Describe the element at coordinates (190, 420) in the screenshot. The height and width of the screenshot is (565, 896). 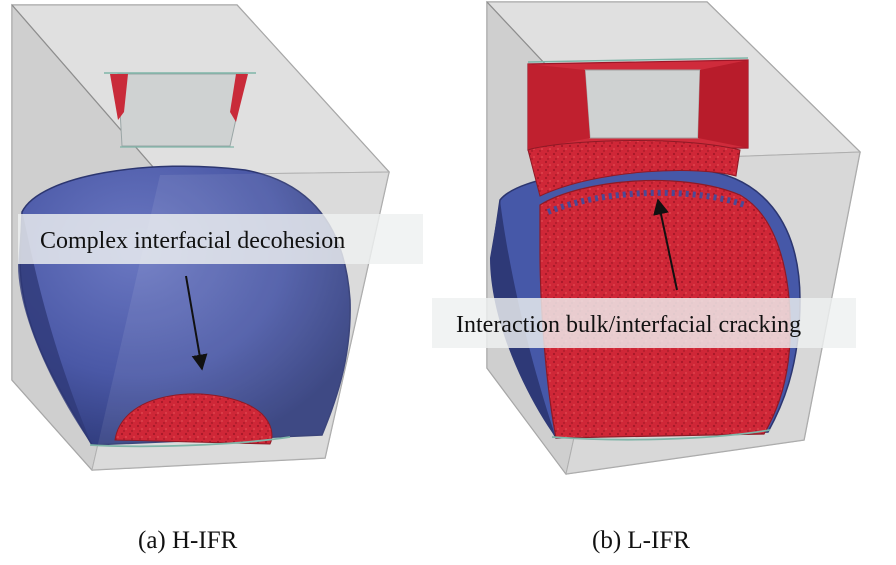
I see `crack-patch-a` at that location.